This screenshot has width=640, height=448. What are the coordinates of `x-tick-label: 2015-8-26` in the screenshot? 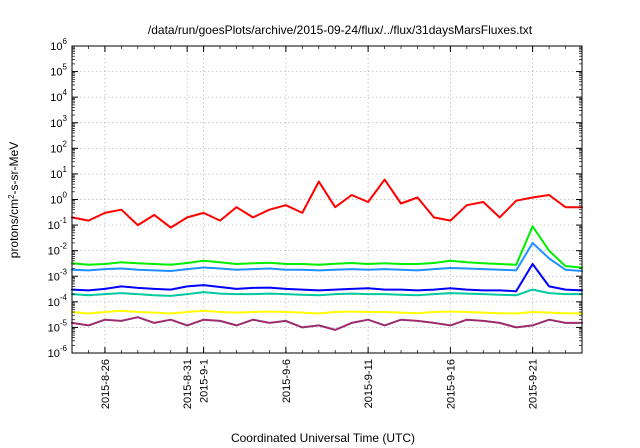 It's located at (106, 384).